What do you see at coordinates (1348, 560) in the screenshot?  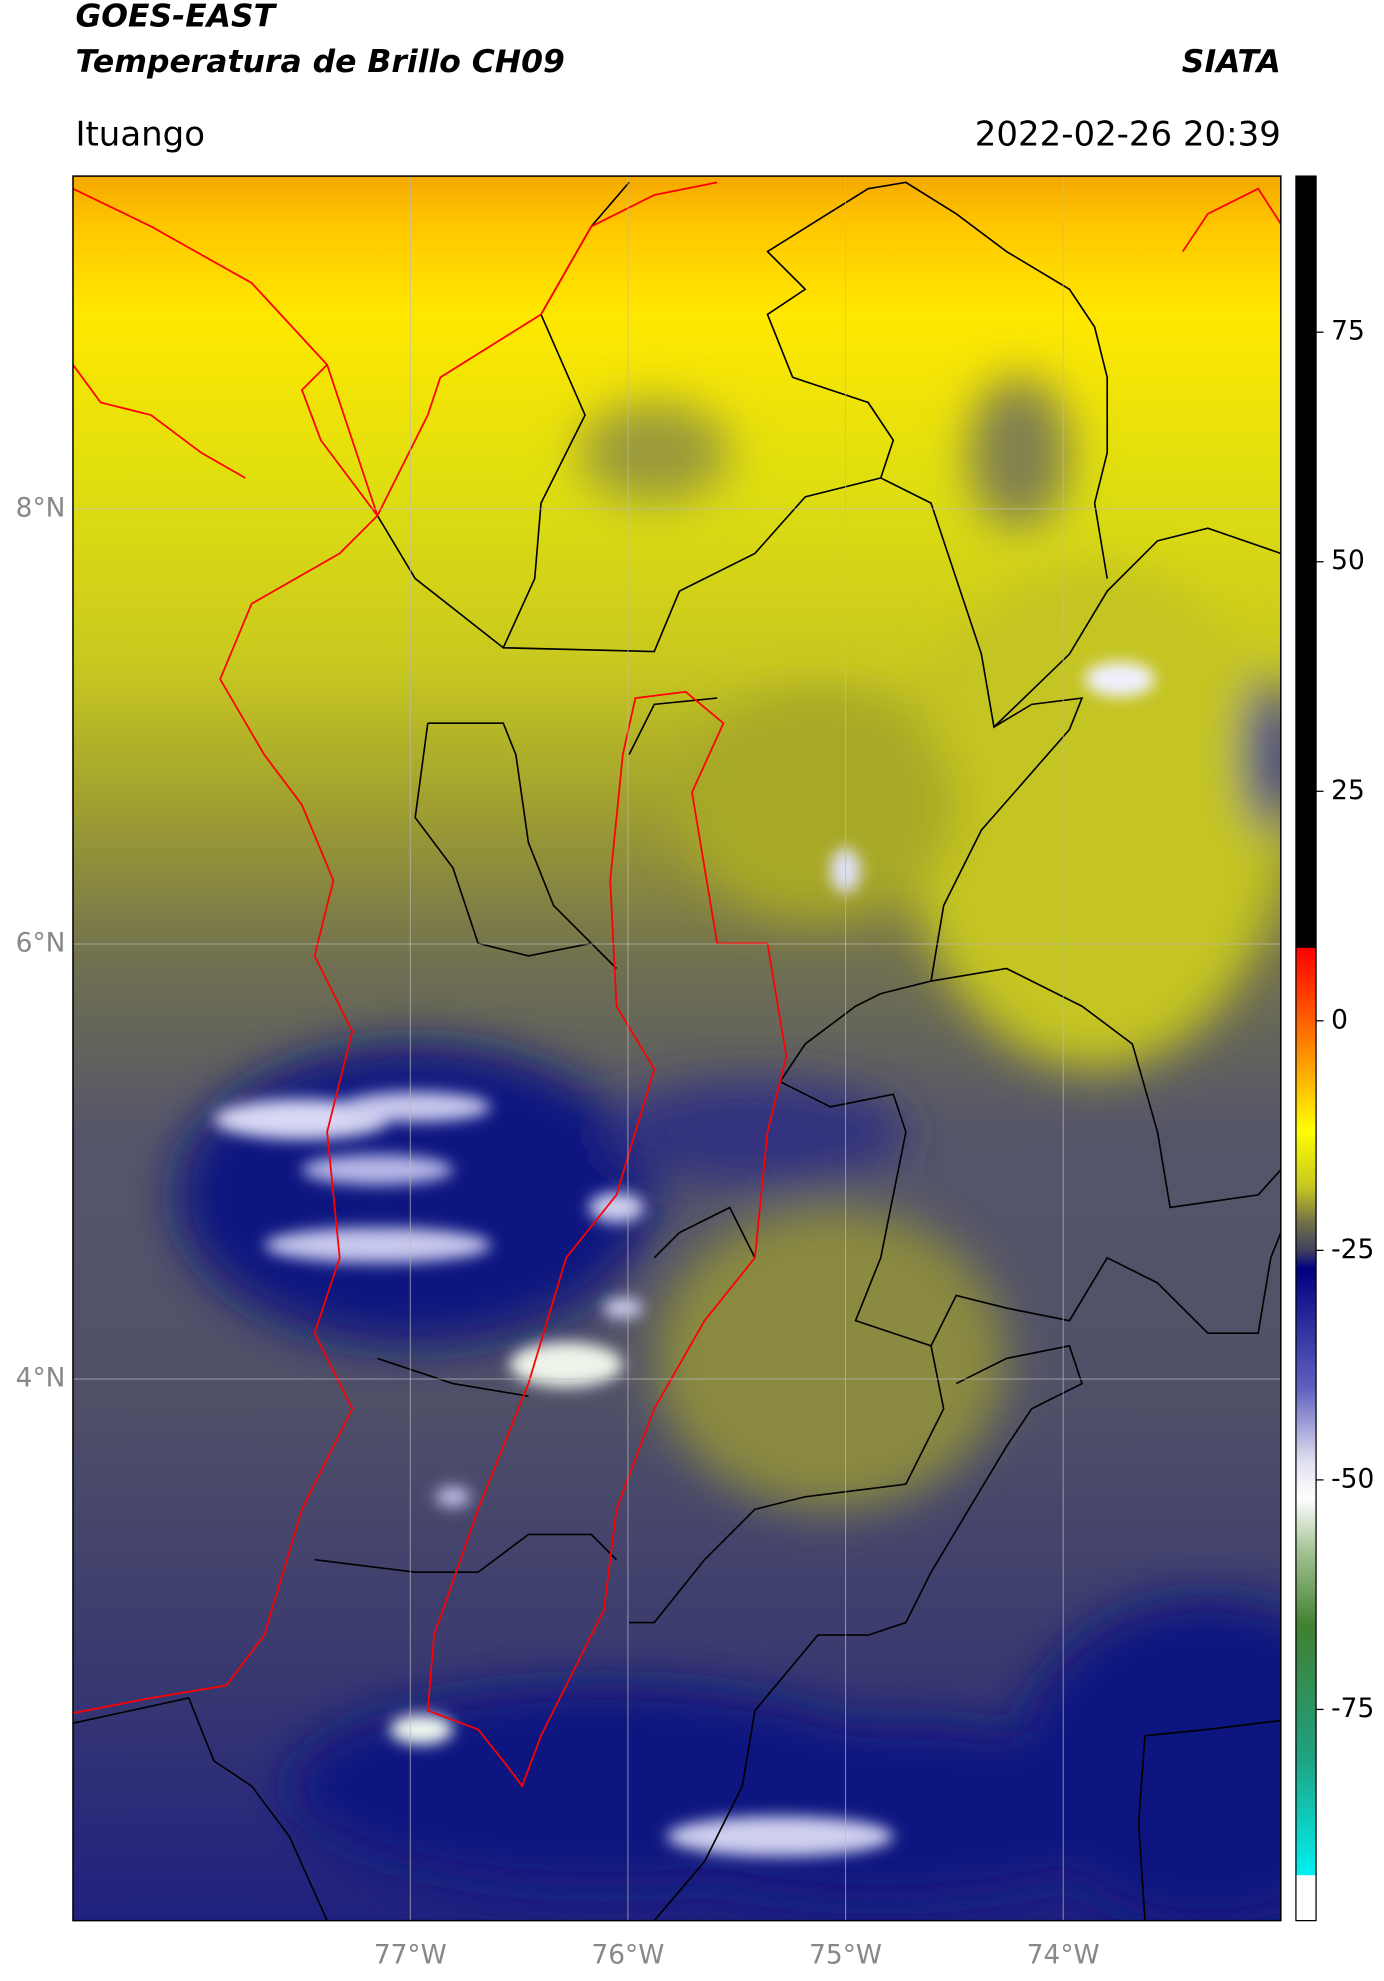 I see `colorbar-tick-label: 50` at bounding box center [1348, 560].